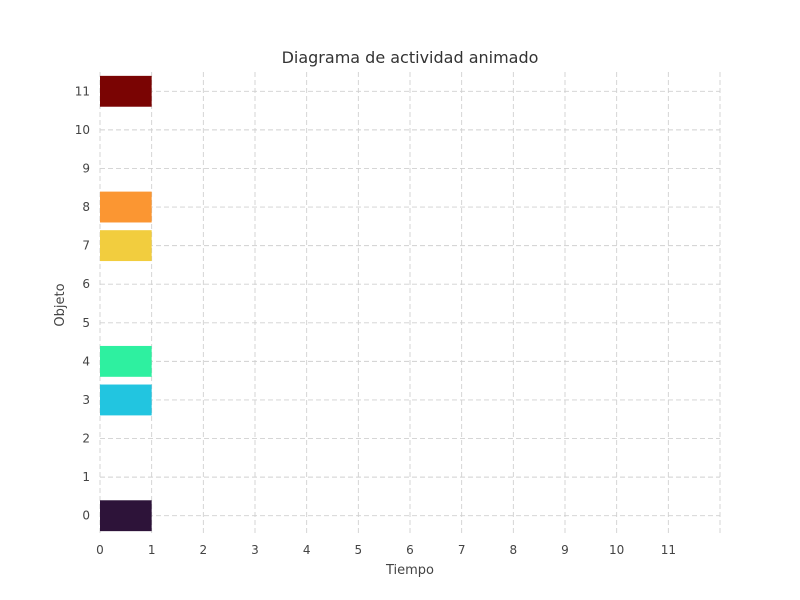  I want to click on x-axis-ticks: 0 1 2 3 4 5 6 7 8 9 10 11, so click(386, 550).